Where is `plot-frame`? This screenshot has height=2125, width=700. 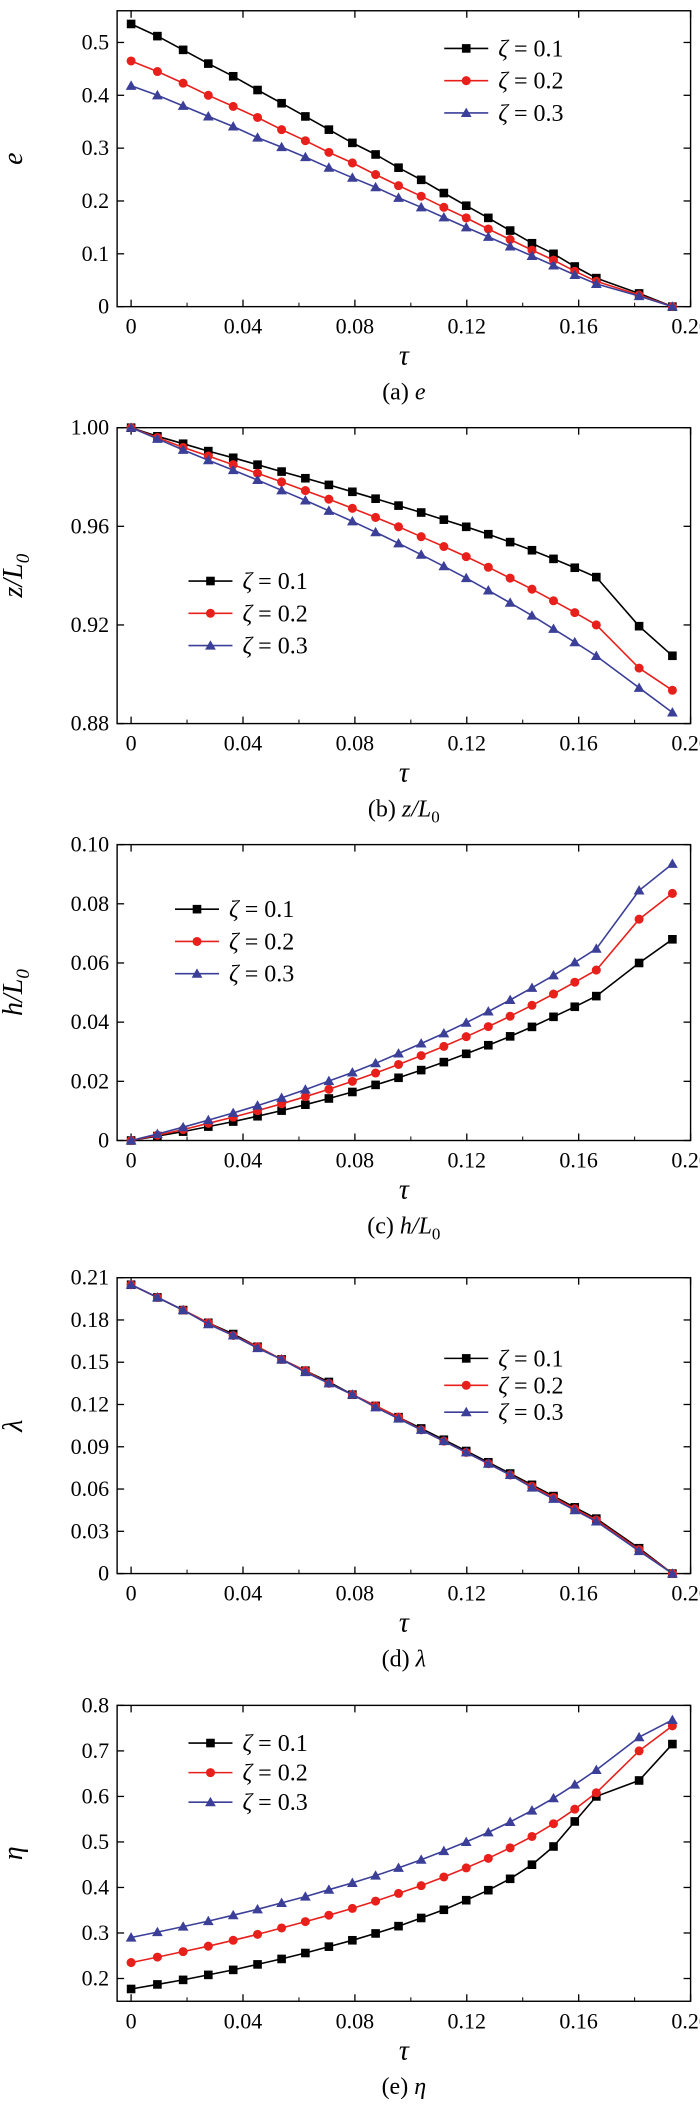 plot-frame is located at coordinates (404, 1853).